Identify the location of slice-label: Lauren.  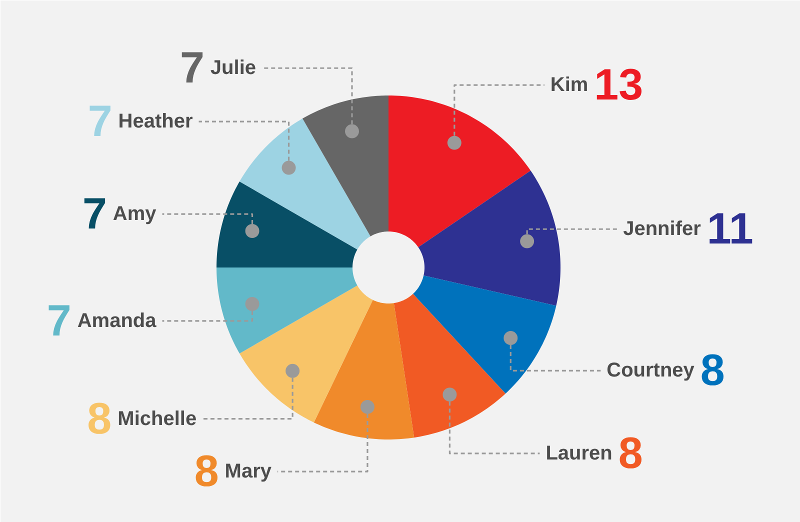
(579, 453).